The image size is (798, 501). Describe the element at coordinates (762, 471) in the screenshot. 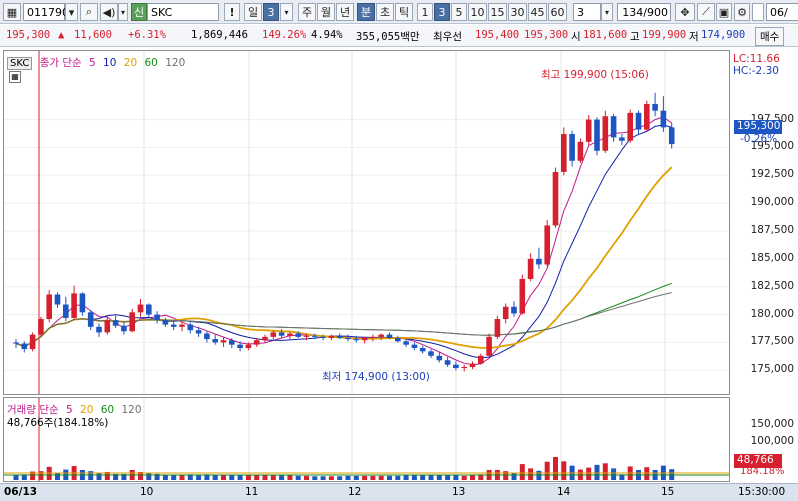

I see `vol-pct-label: 184.18%` at that location.